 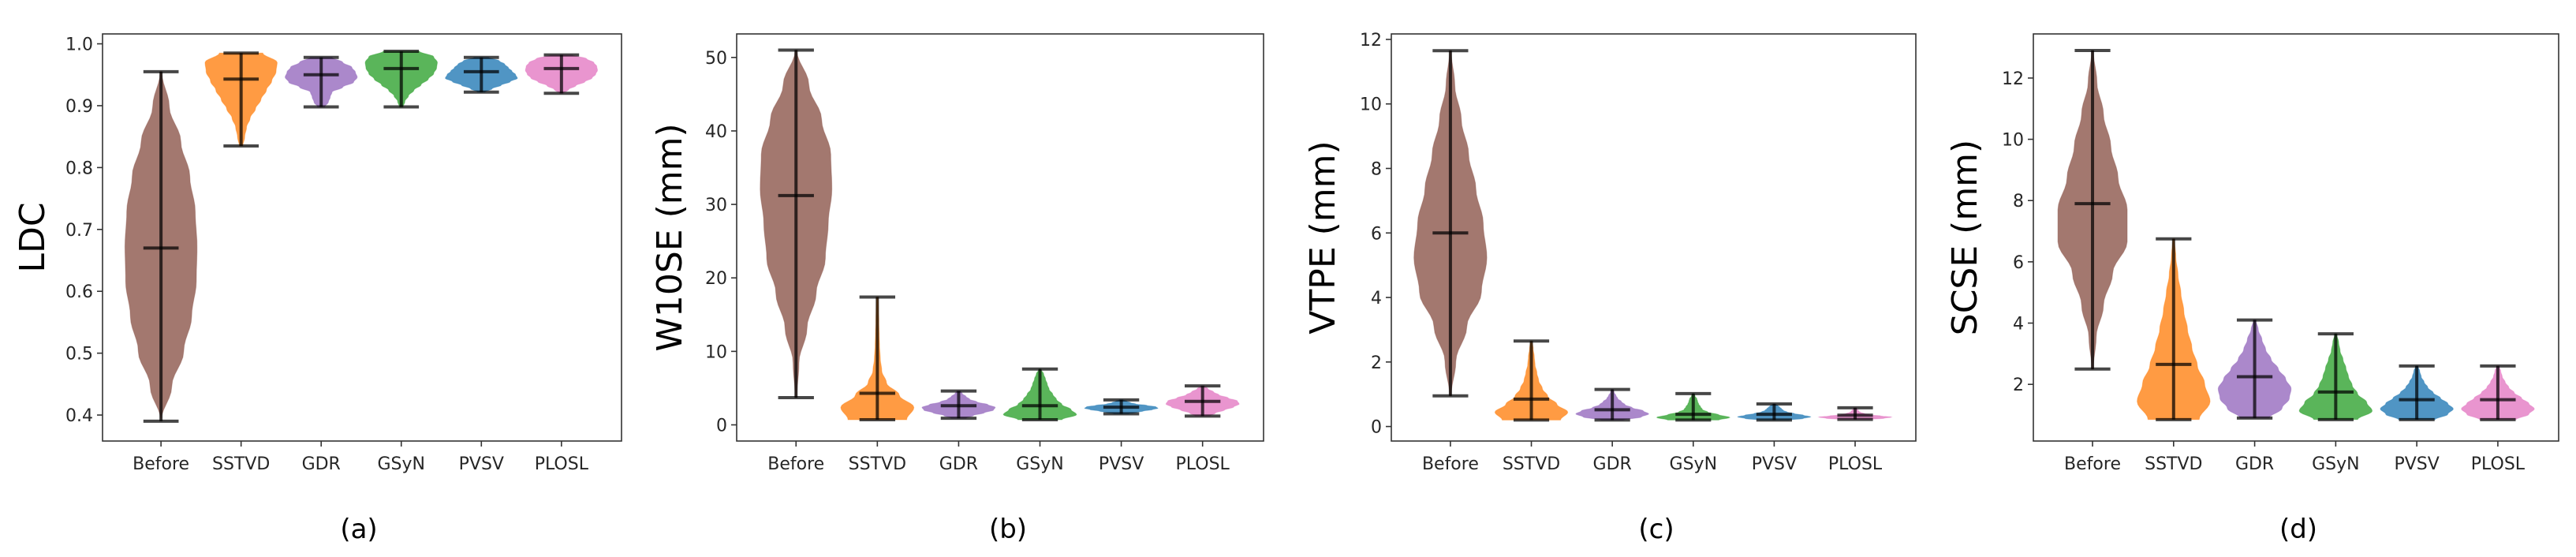 What do you see at coordinates (33, 237) in the screenshot?
I see `y-axis-label: LDC` at bounding box center [33, 237].